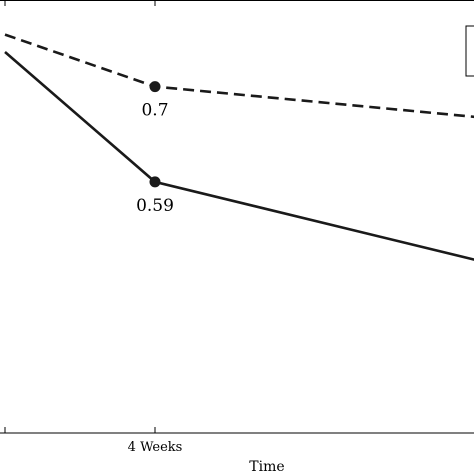  What do you see at coordinates (155, 447) in the screenshot?
I see `x-tick-label: 4 Weeks` at bounding box center [155, 447].